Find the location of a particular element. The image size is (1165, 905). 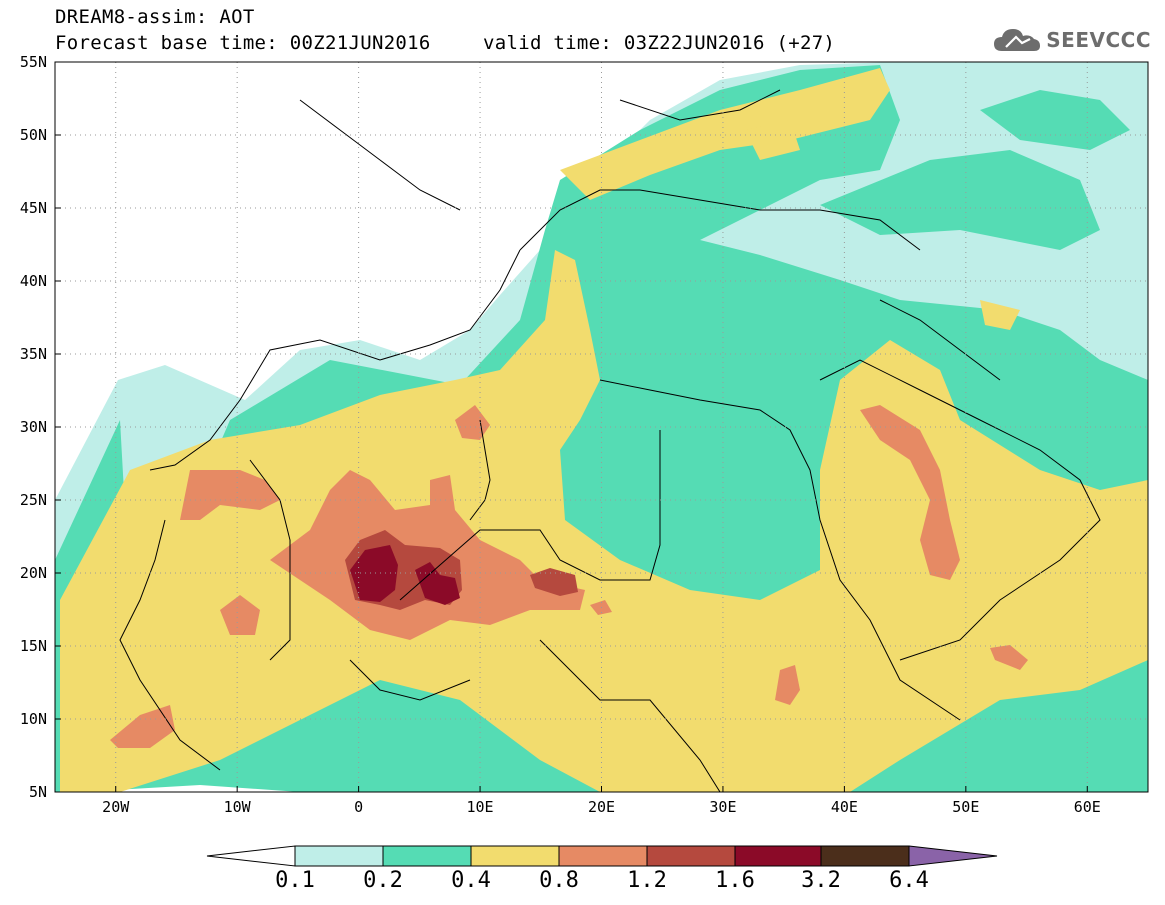

lat-label: 5N is located at coordinates (38, 792).